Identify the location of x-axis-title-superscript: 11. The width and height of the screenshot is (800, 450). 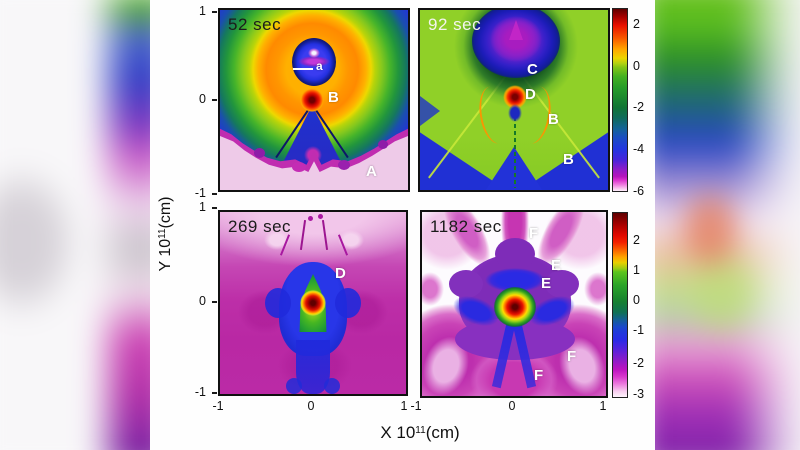
(420, 430).